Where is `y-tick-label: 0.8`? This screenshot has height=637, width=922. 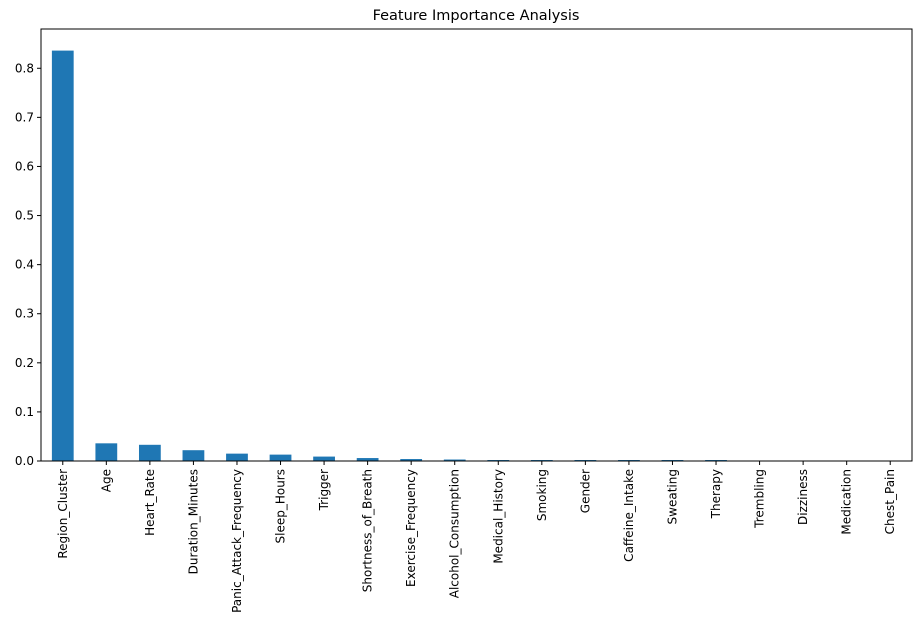
y-tick-label: 0.8 is located at coordinates (24, 68).